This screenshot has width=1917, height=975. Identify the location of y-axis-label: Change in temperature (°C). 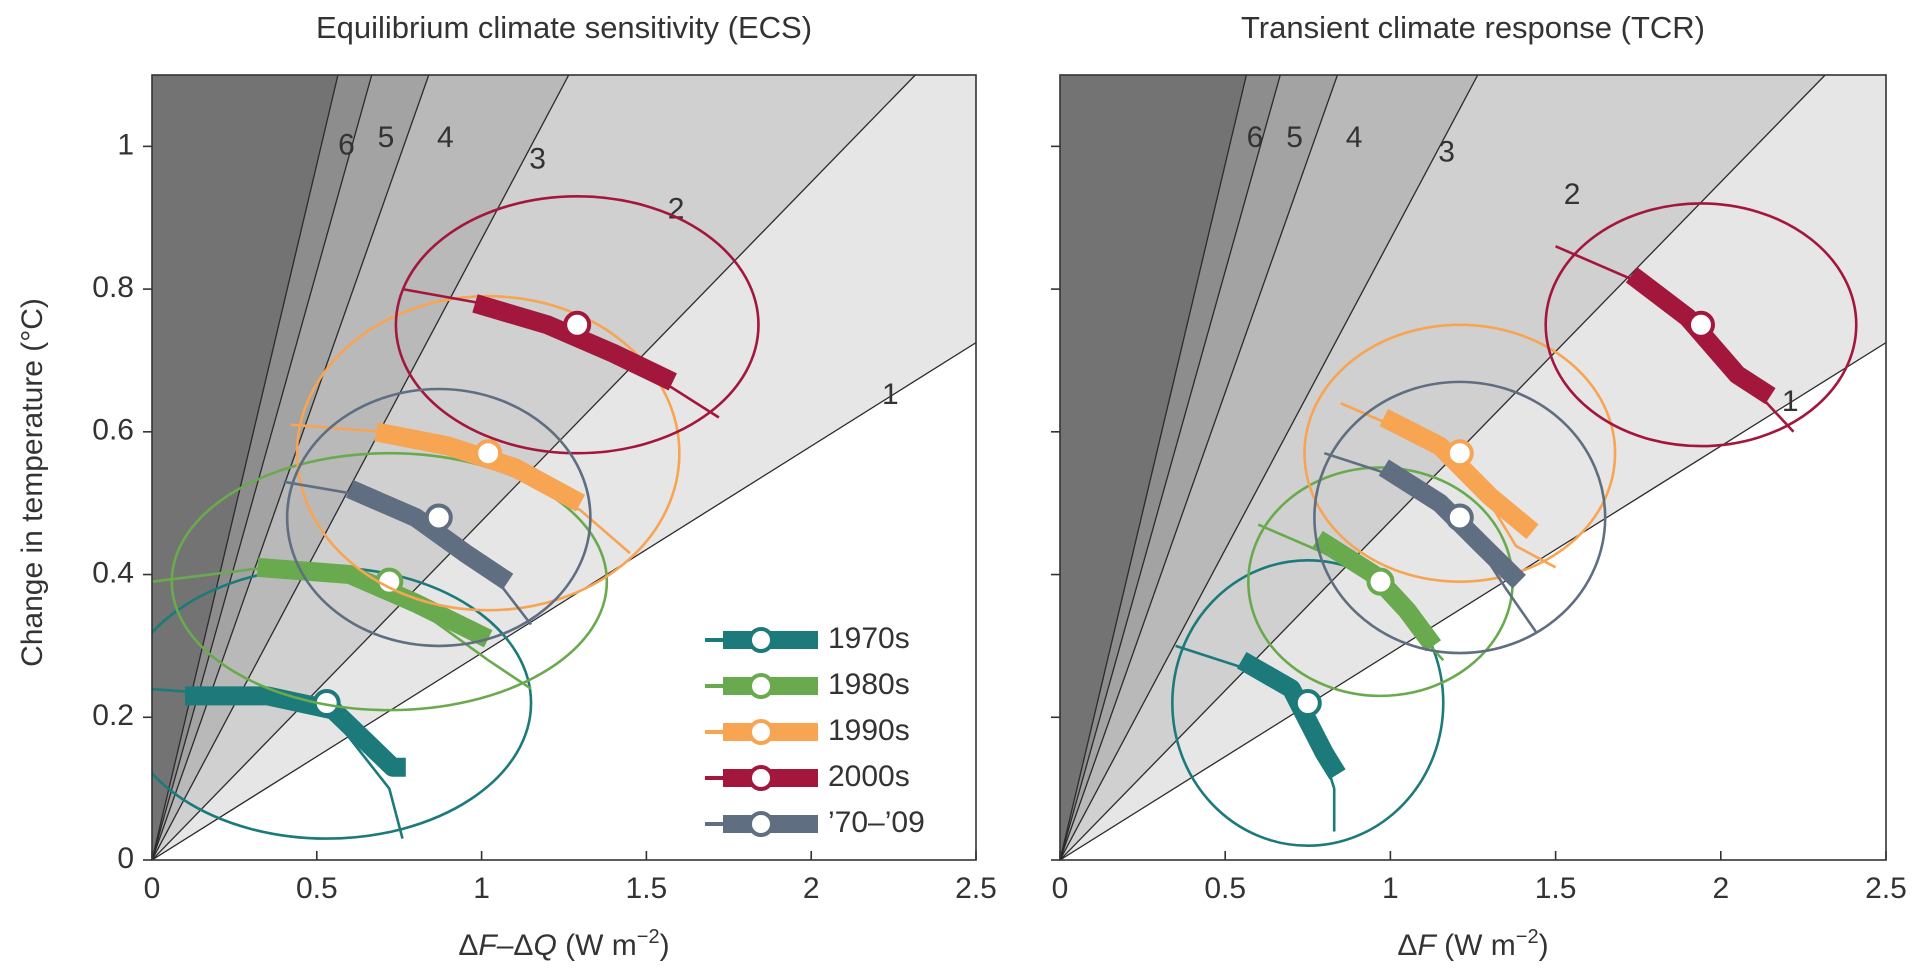
(32, 482).